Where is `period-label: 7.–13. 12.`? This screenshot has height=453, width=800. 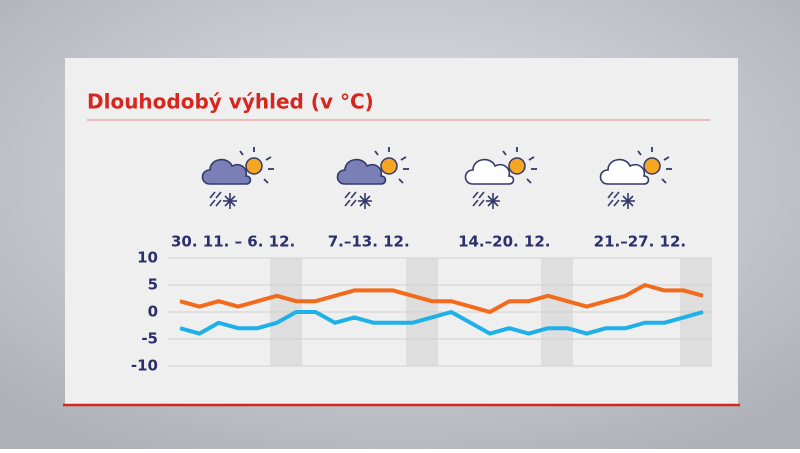
period-label: 7.–13. 12. is located at coordinates (369, 242).